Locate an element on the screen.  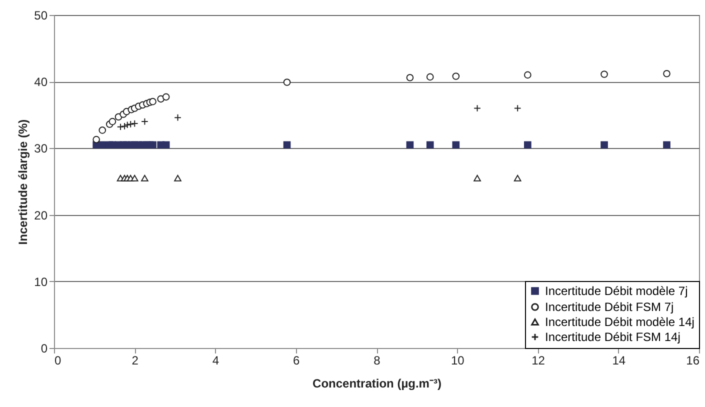
x-tick-label: 16 is located at coordinates (693, 361).